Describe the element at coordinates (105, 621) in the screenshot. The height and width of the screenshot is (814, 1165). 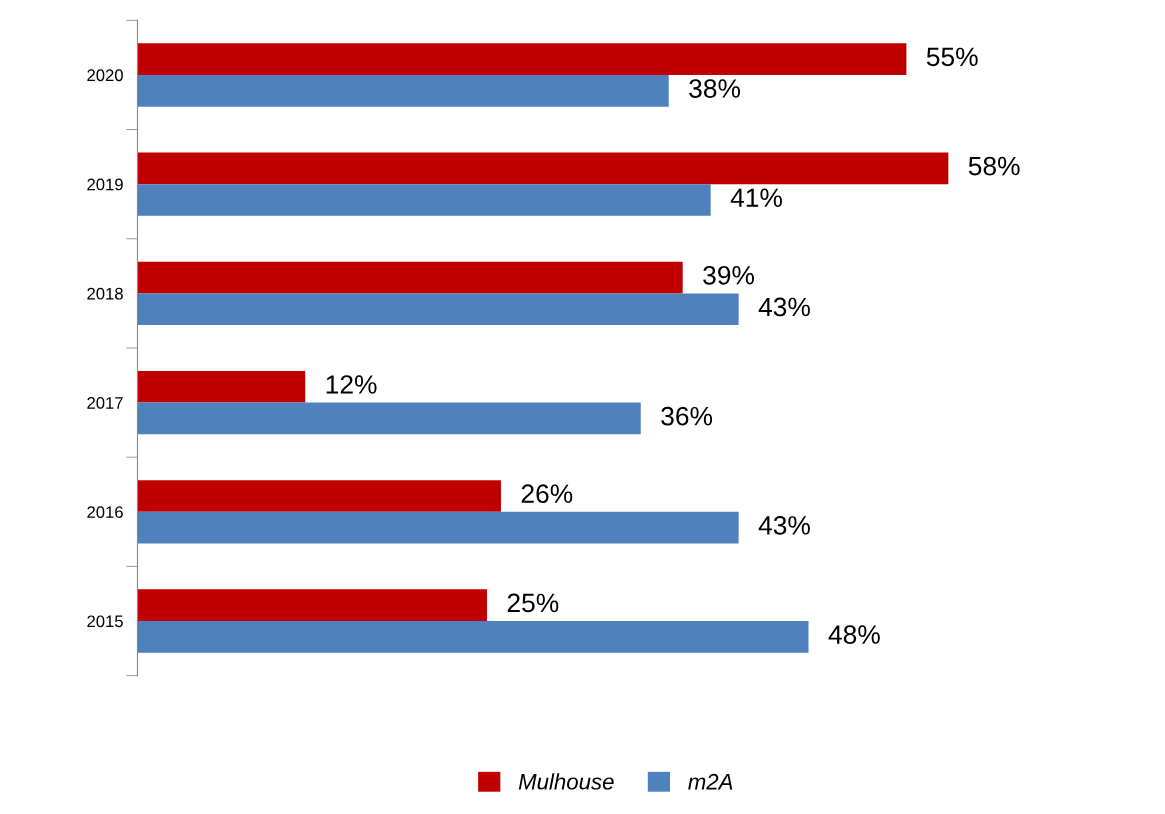
I see `y-tick-label: 2015` at that location.